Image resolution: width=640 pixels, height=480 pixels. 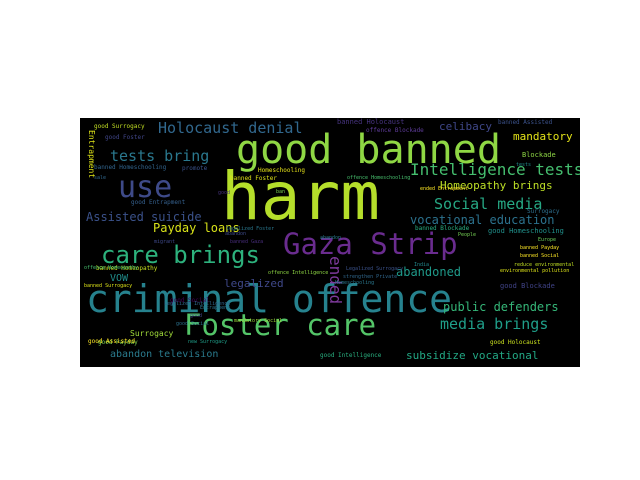 What do you see at coordinates (130, 167) in the screenshot?
I see `word: banned Homeschooling` at bounding box center [130, 167].